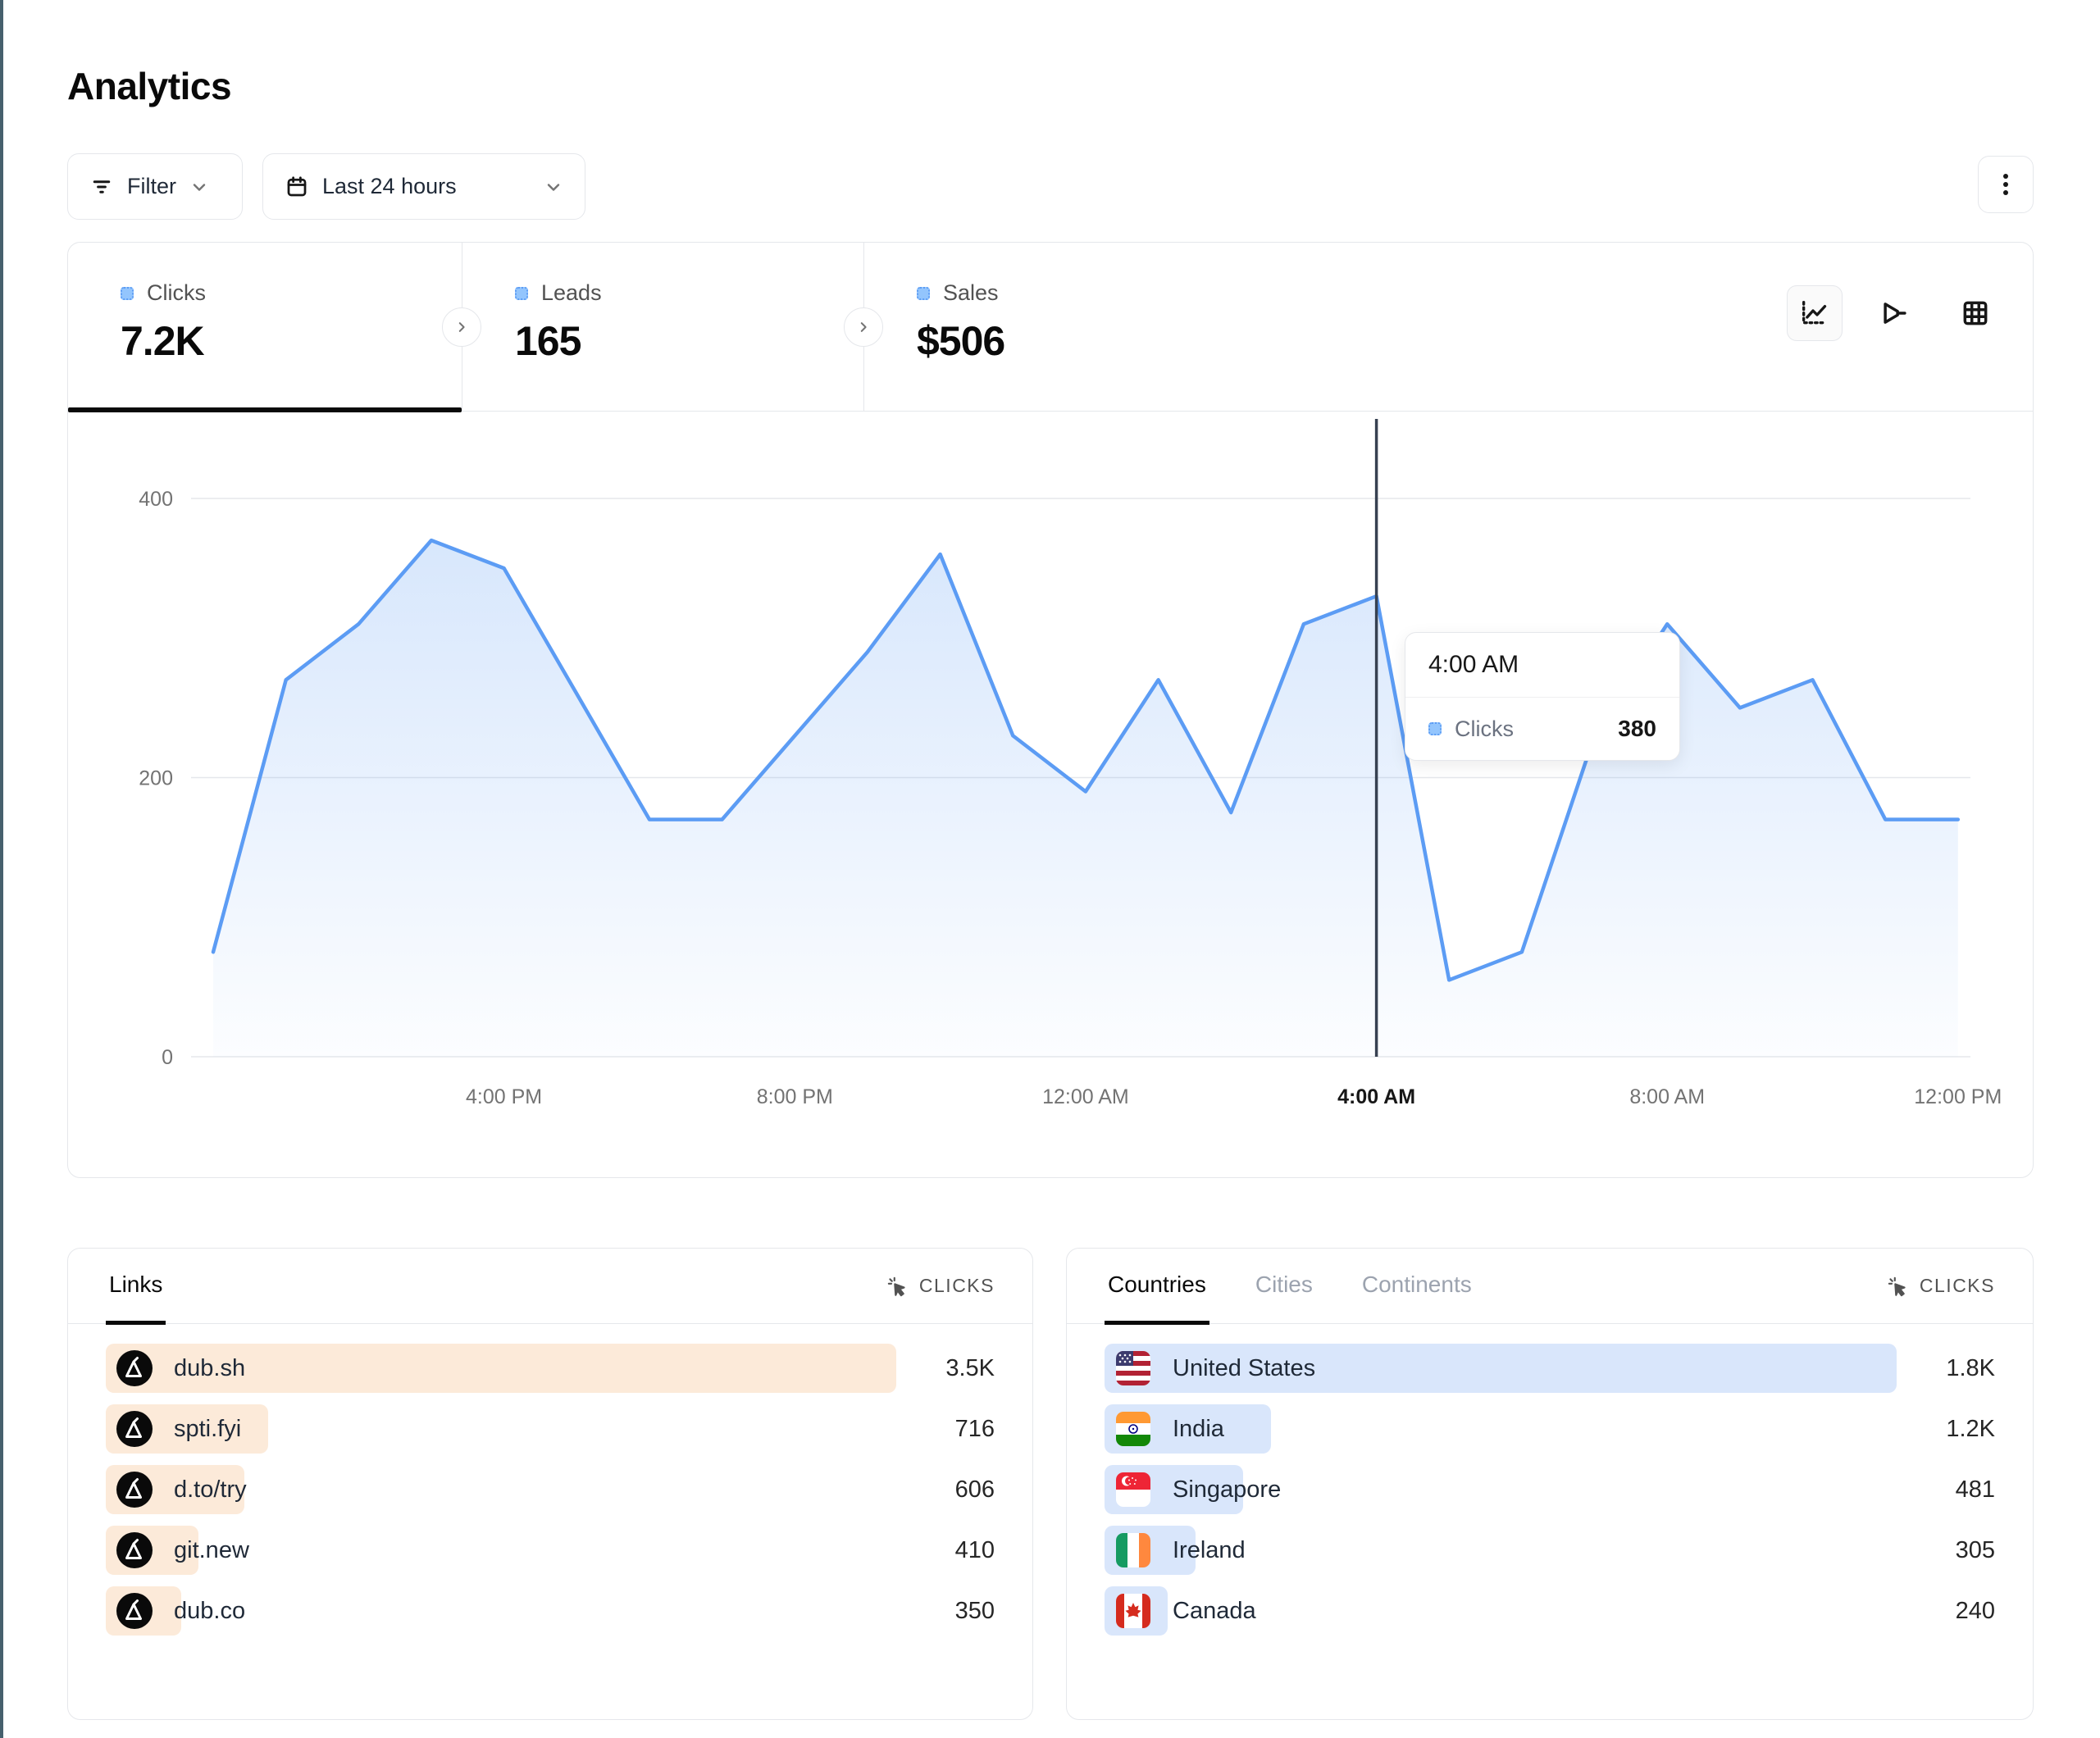 This screenshot has width=2100, height=1738. I want to click on svg-text: 4:00 AM, so click(1376, 1096).